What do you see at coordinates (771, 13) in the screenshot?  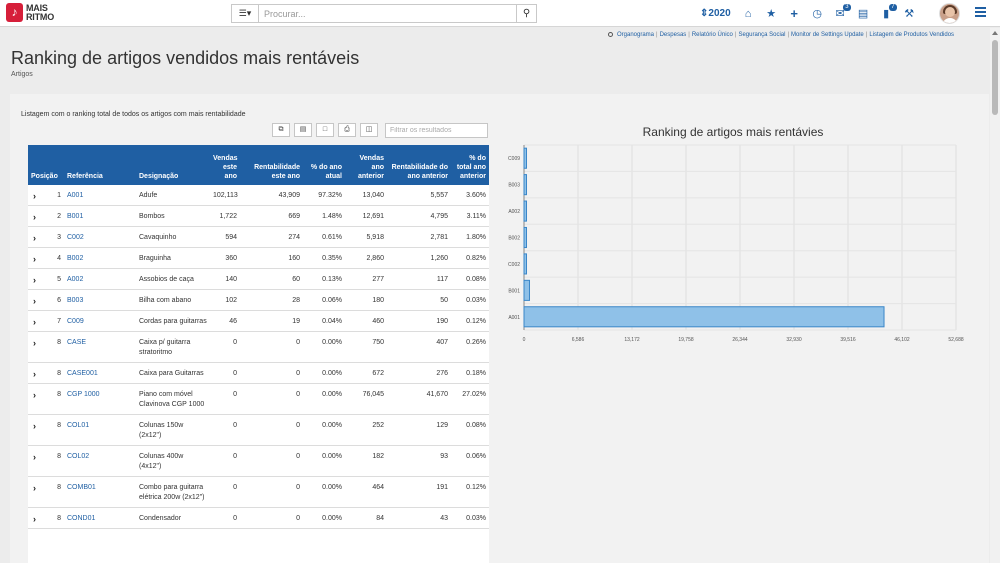 I see `star-icon: ★` at bounding box center [771, 13].